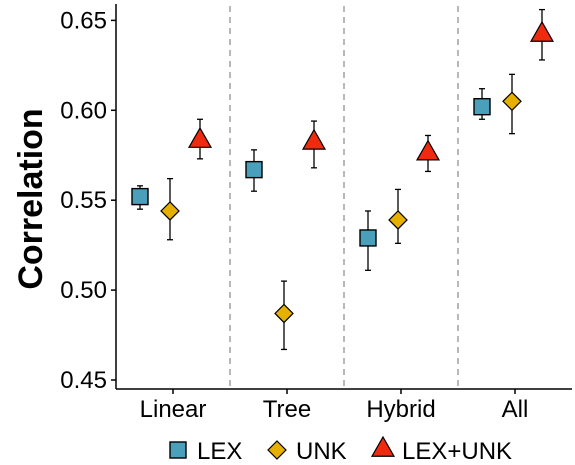 The height and width of the screenshot is (465, 575). What do you see at coordinates (515, 409) in the screenshot?
I see `x-tick-label: All` at bounding box center [515, 409].